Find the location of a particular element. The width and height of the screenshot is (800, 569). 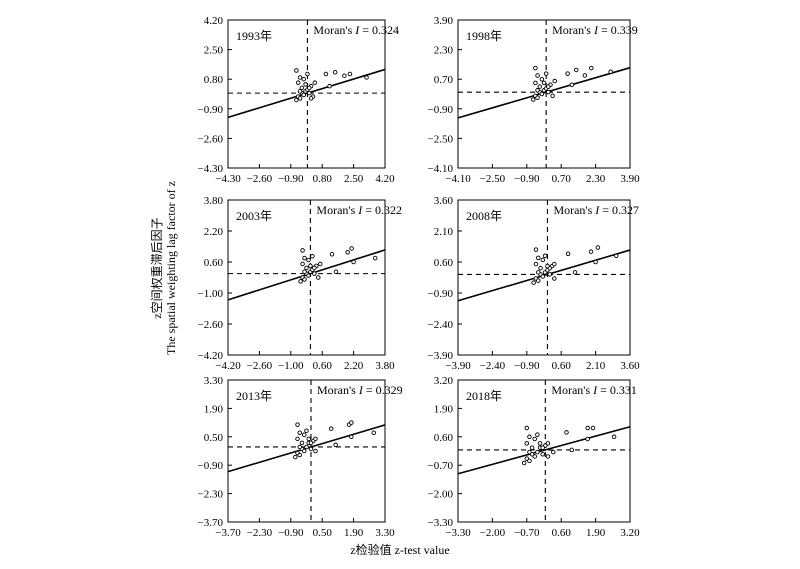

moran-symbol: I is located at coordinates (360, 210).